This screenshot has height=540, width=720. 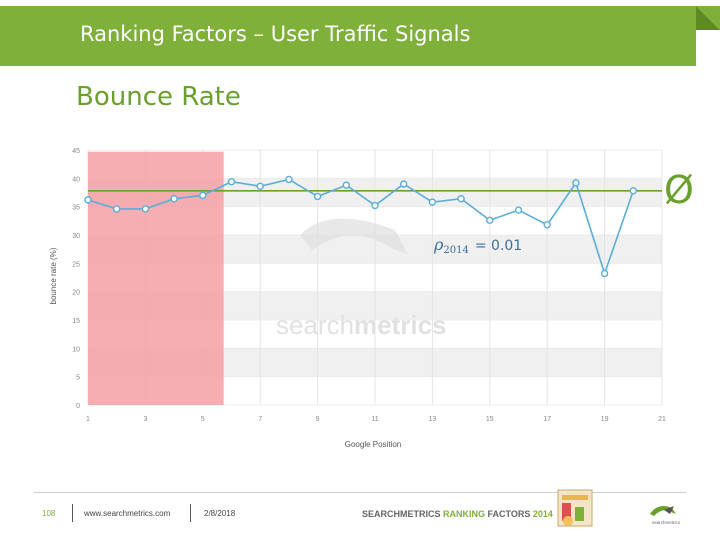 What do you see at coordinates (145, 419) in the screenshot?
I see `x-tick-label: 3` at bounding box center [145, 419].